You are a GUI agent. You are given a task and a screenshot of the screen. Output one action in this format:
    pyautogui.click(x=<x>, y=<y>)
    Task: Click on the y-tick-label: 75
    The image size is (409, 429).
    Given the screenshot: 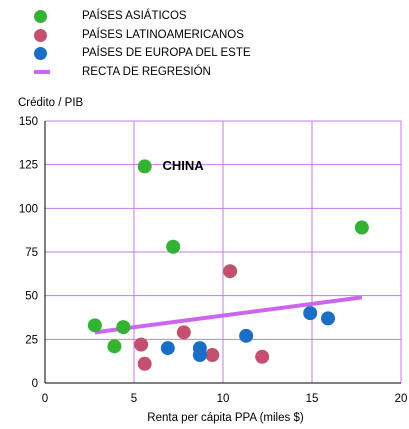 What is the action you would take?
    pyautogui.click(x=31, y=253)
    